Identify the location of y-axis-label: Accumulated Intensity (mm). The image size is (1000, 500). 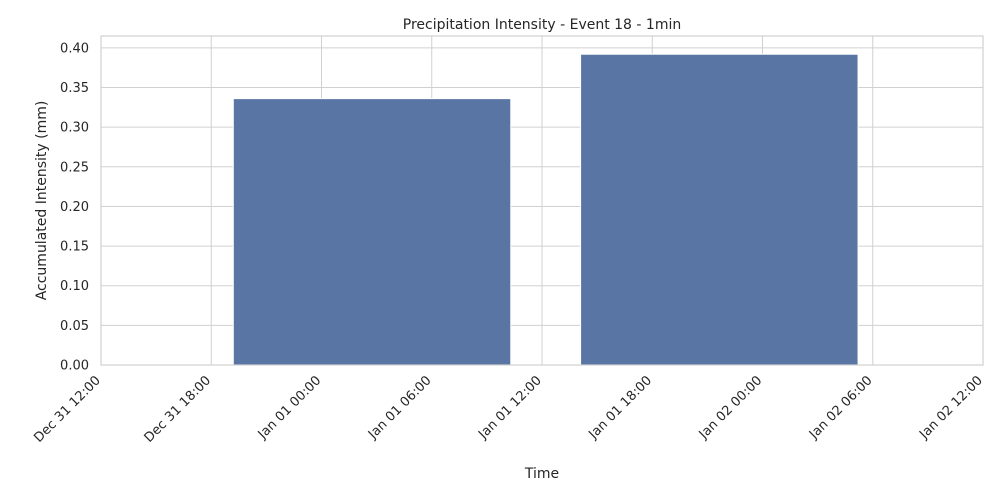
(42, 201).